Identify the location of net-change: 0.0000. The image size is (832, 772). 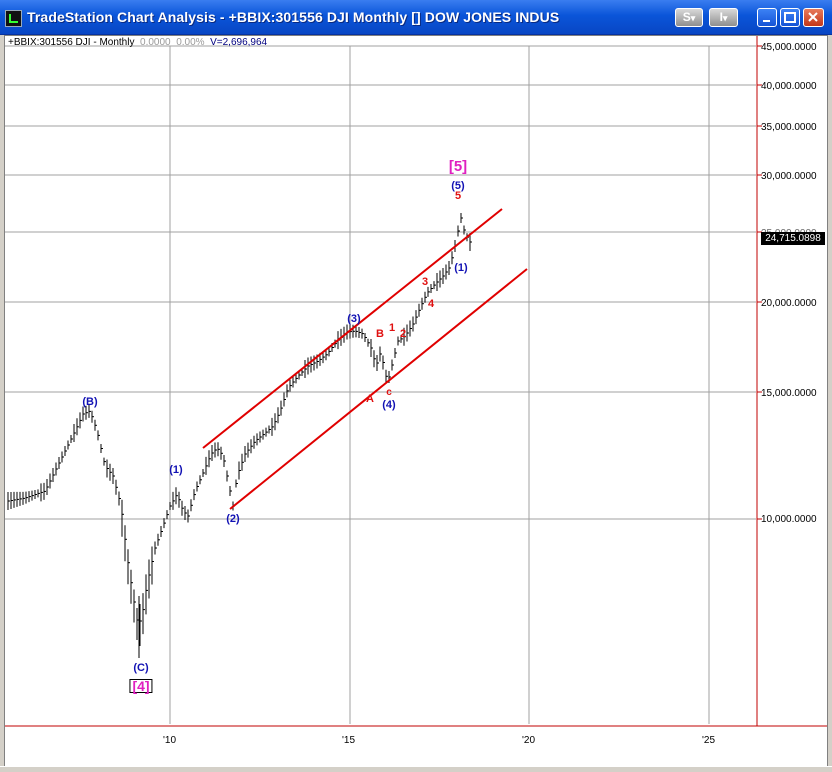
(155, 42).